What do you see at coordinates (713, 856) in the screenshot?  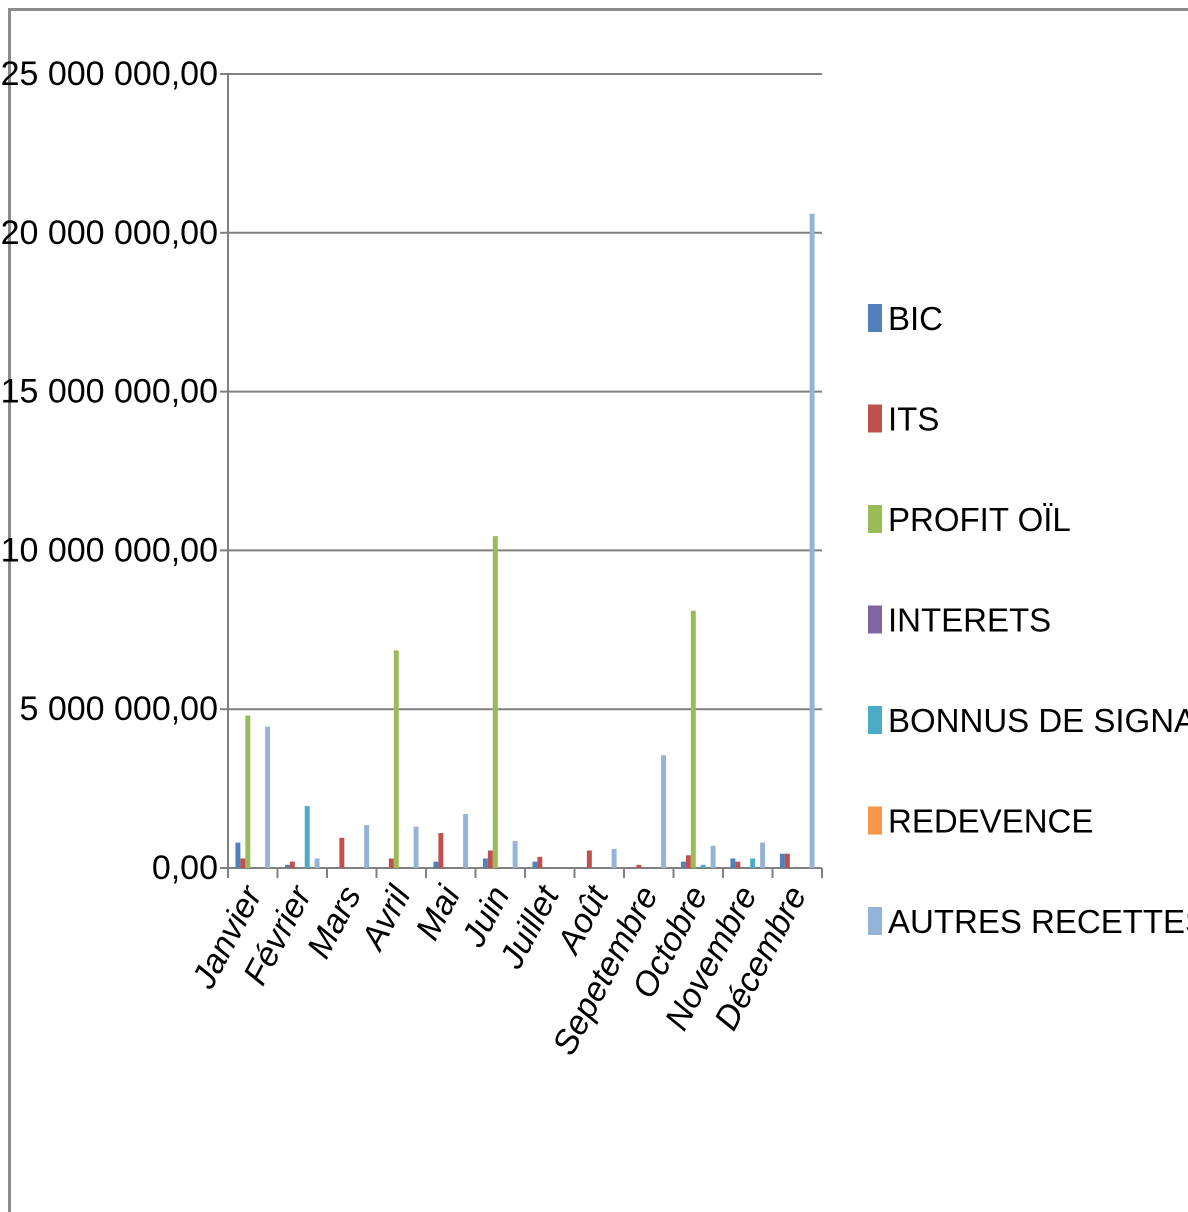 I see `bar-autres-recettes-octobre` at bounding box center [713, 856].